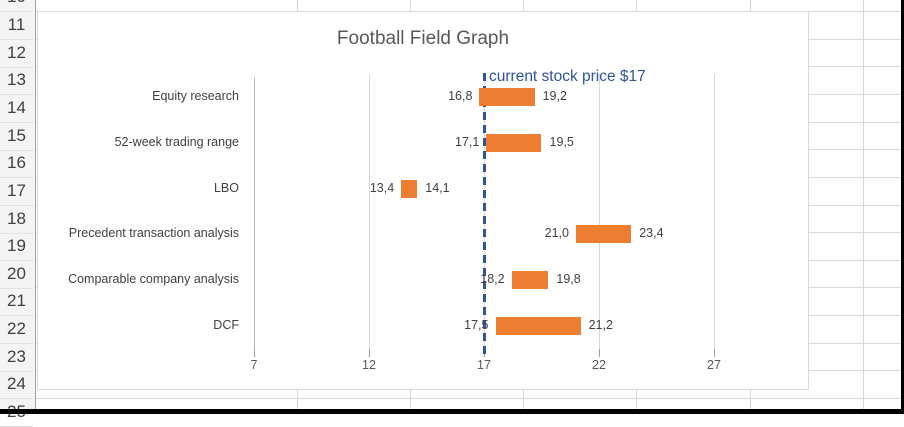 The width and height of the screenshot is (904, 427). I want to click on bar-high-label: 23,4, so click(651, 233).